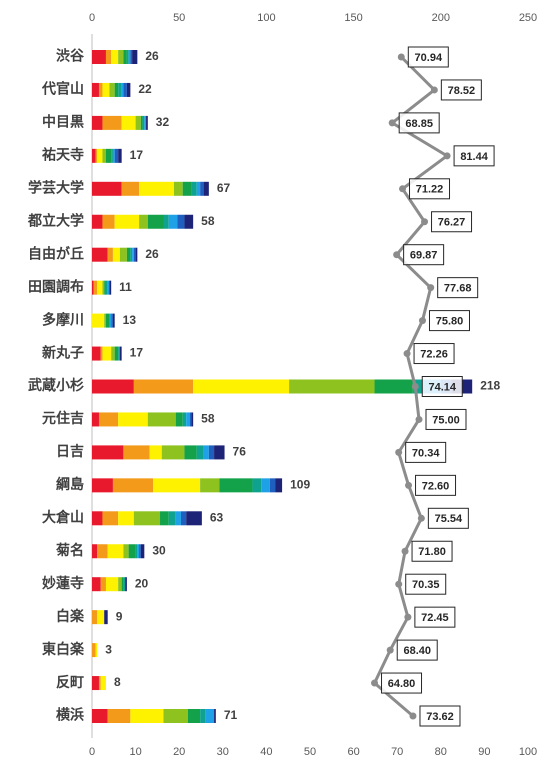 The width and height of the screenshot is (557, 775). What do you see at coordinates (450, 322) in the screenshot?
I see `value-label: 75.80` at bounding box center [450, 322].